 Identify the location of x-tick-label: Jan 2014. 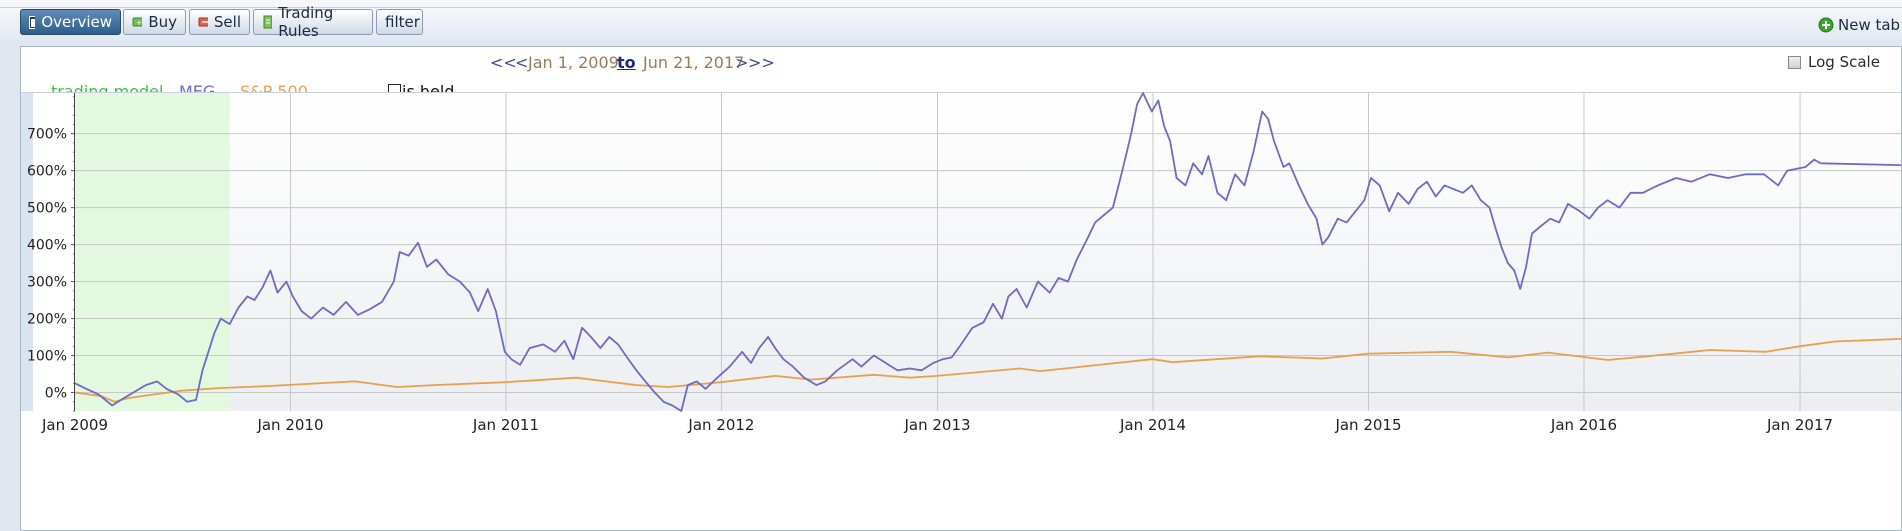
(1152, 425).